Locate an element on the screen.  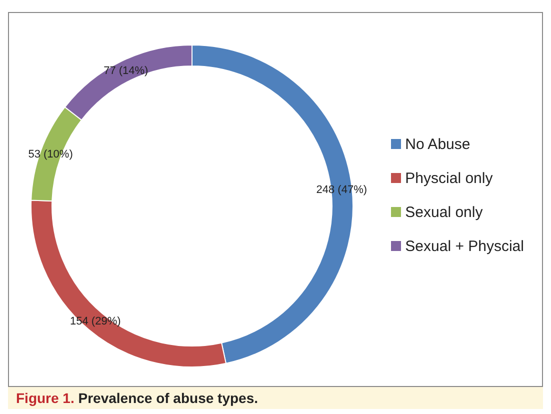
legend-label: Sexual + Physcial is located at coordinates (464, 246).